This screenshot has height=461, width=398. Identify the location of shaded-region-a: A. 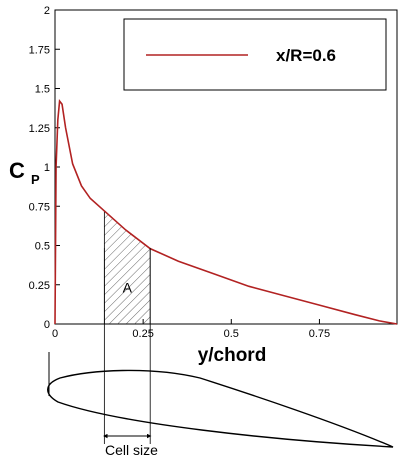
(127, 267).